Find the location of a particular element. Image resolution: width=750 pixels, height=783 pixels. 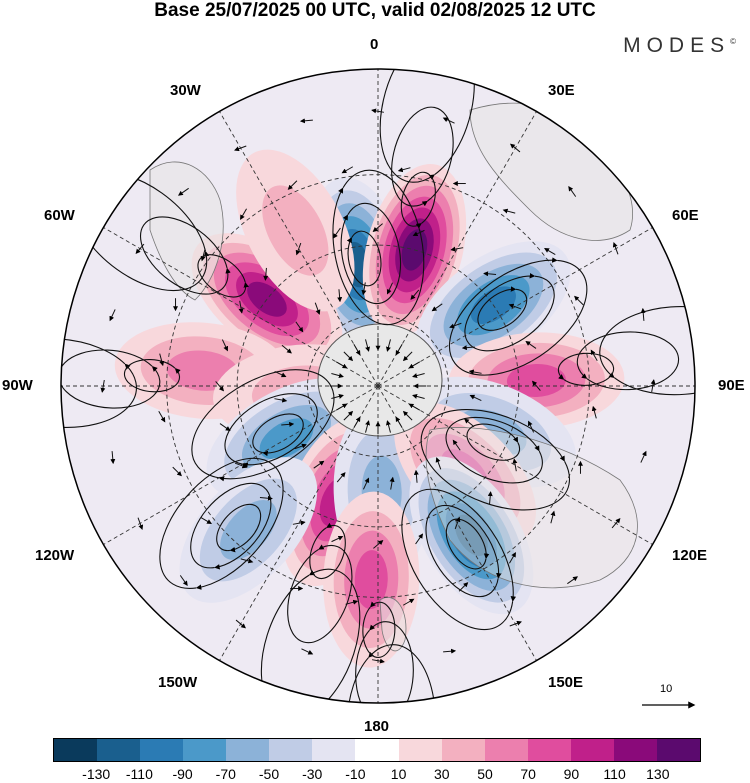

colorbar-tick-label: -50 is located at coordinates (269, 774).